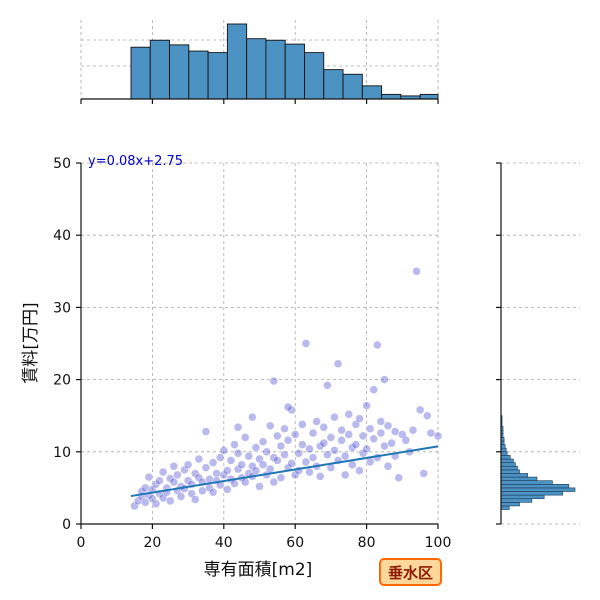 The image size is (600, 600). Describe the element at coordinates (62, 308) in the screenshot. I see `y-tick-label: 30` at that location.